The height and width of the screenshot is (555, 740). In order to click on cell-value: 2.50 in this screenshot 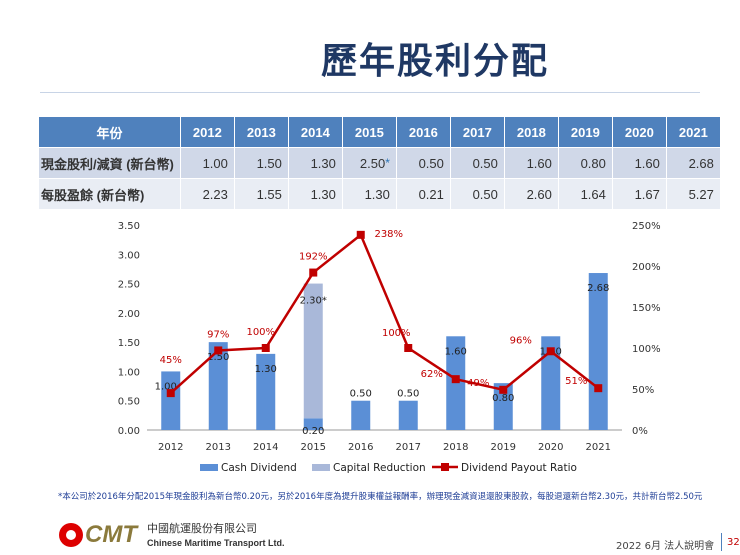, I will do `click(372, 163)`.